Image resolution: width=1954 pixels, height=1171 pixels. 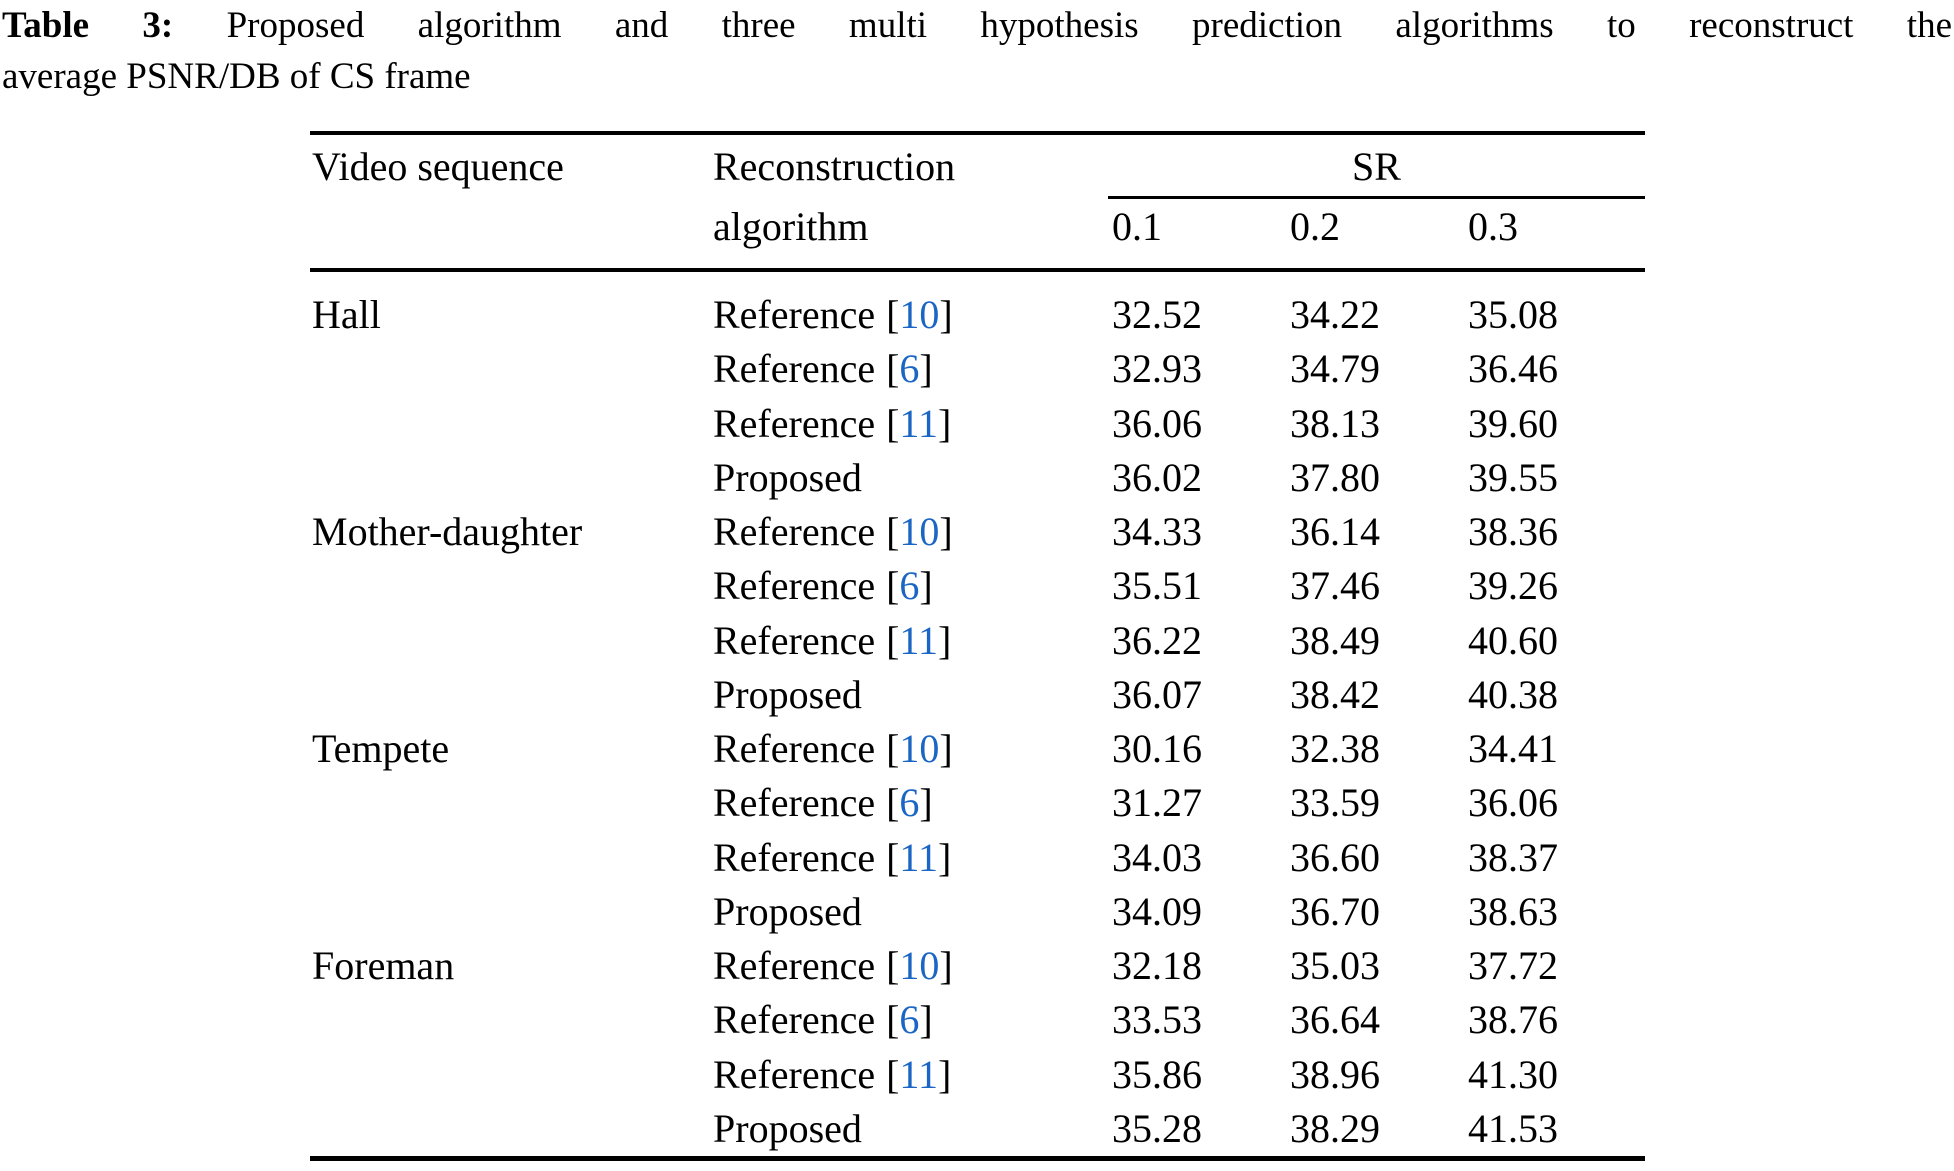 What do you see at coordinates (1513, 911) in the screenshot?
I see `psnr-value-cell: 38.63` at bounding box center [1513, 911].